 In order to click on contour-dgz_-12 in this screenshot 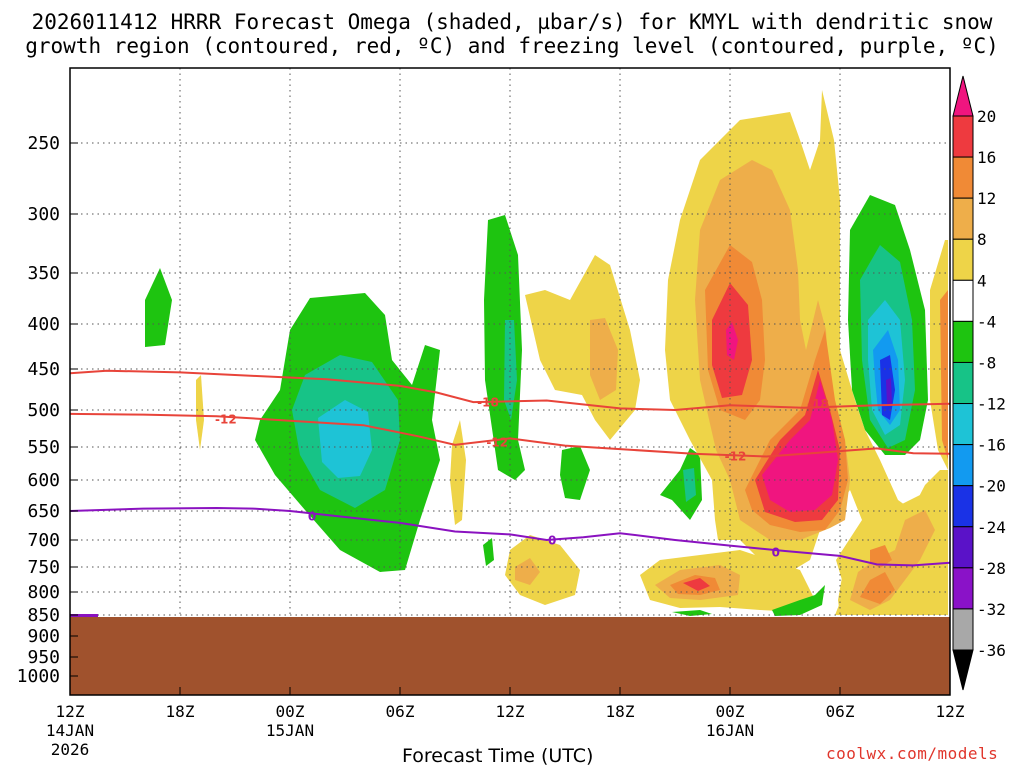, I will do `click(510, 435)`.